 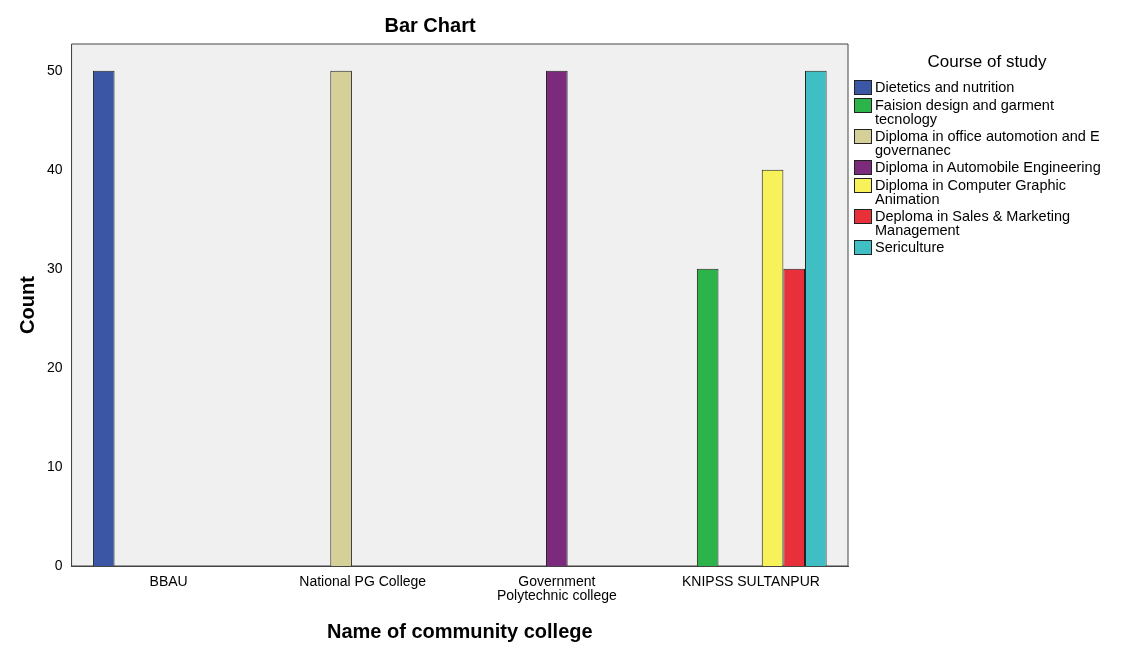 What do you see at coordinates (54, 267) in the screenshot?
I see `y-tick-label: 30` at bounding box center [54, 267].